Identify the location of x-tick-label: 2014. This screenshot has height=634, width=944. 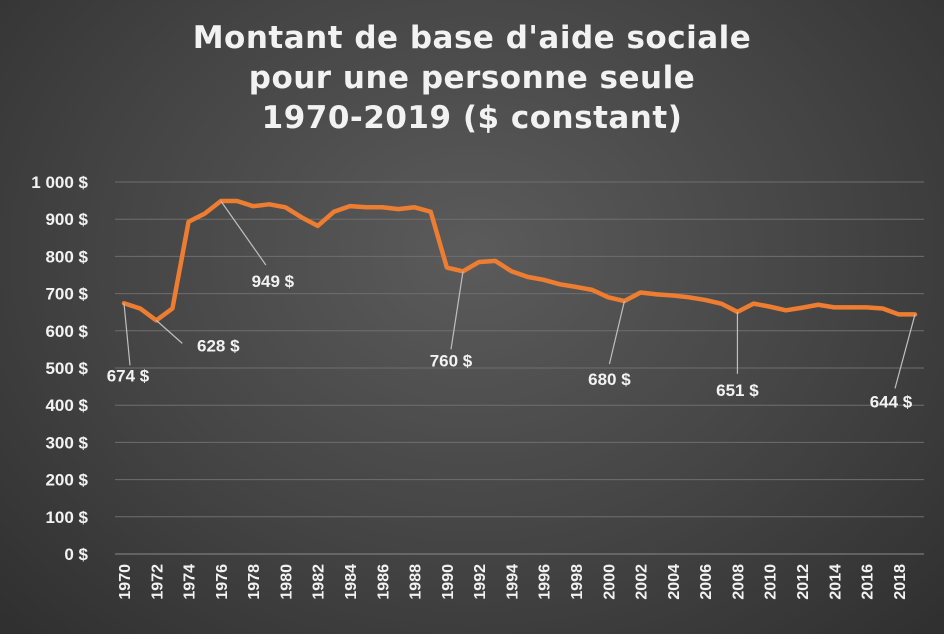
(835, 582).